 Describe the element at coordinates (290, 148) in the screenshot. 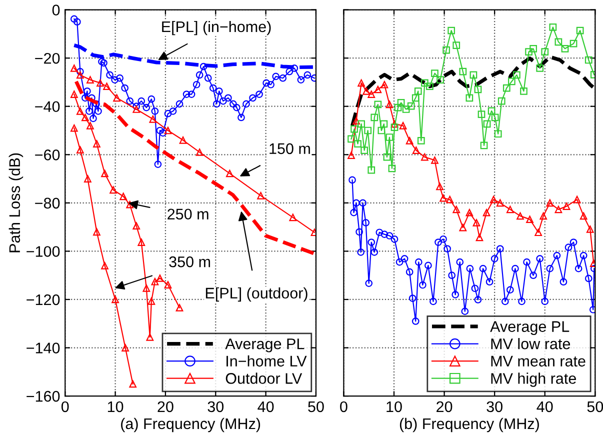

I see `annotation: 150 m` at that location.